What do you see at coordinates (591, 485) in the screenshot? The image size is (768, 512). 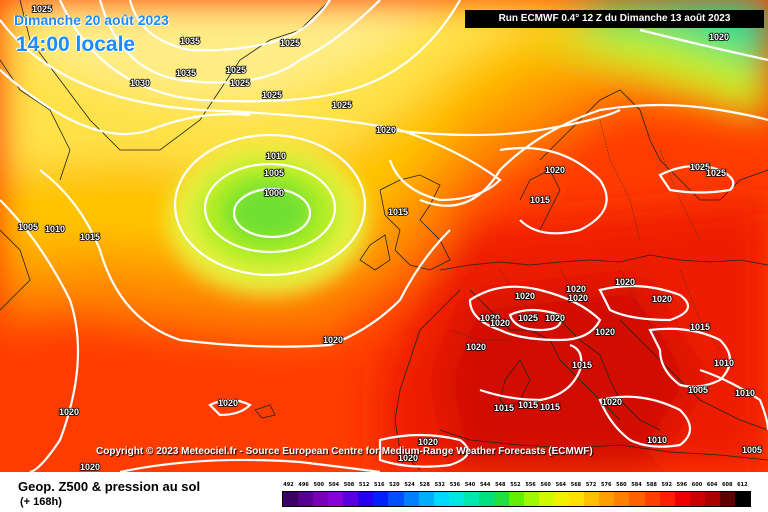 I see `legend-value: 572` at bounding box center [591, 485].